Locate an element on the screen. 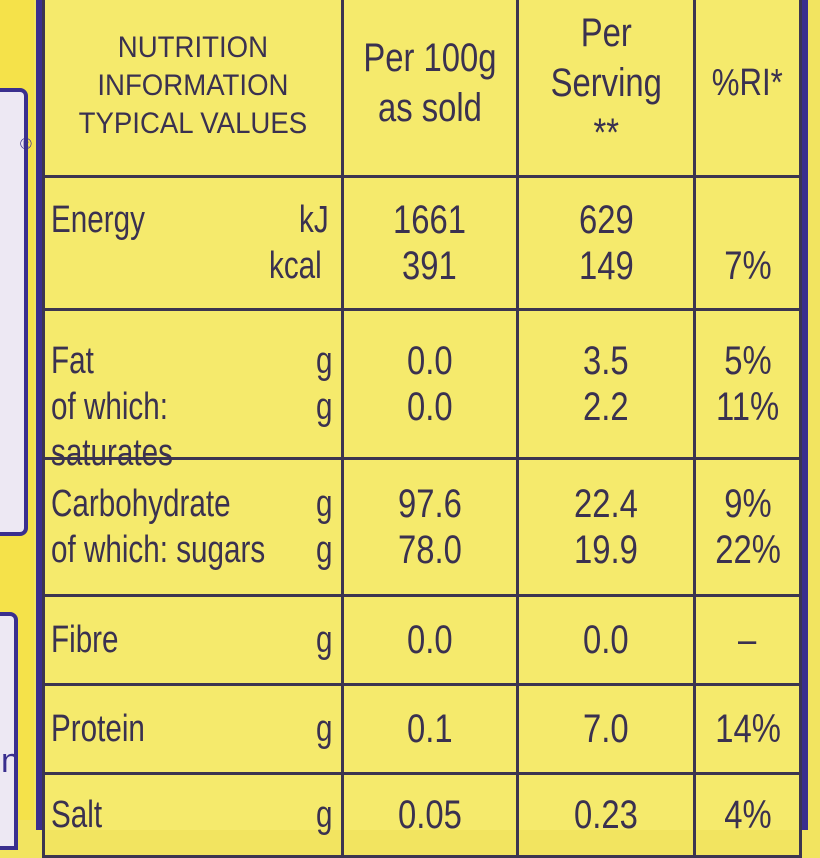 This screenshot has height=858, width=820. row-label: Salt g is located at coordinates (193, 815).